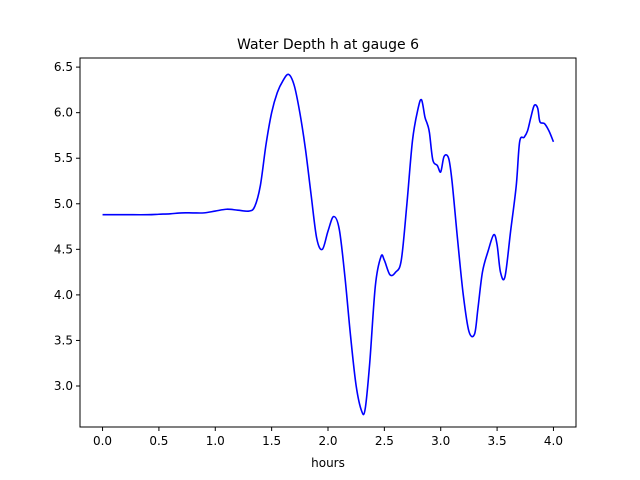 The height and width of the screenshot is (480, 640). Describe the element at coordinates (63, 67) in the screenshot. I see `y-tick-label: 6.5` at that location.